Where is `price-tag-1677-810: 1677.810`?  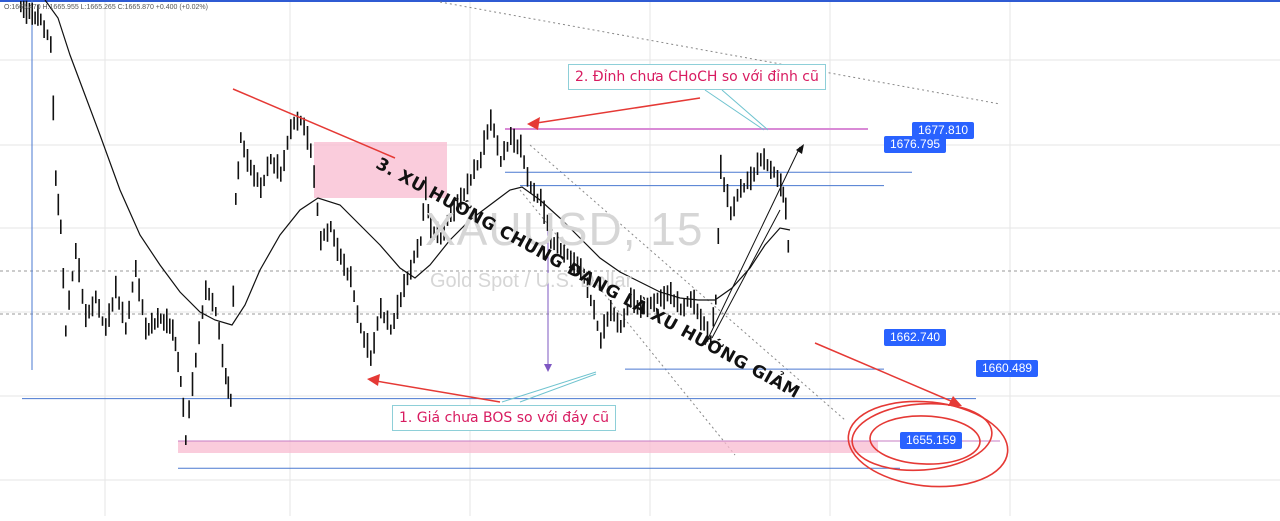 price-tag-1677-810: 1677.810 is located at coordinates (943, 130).